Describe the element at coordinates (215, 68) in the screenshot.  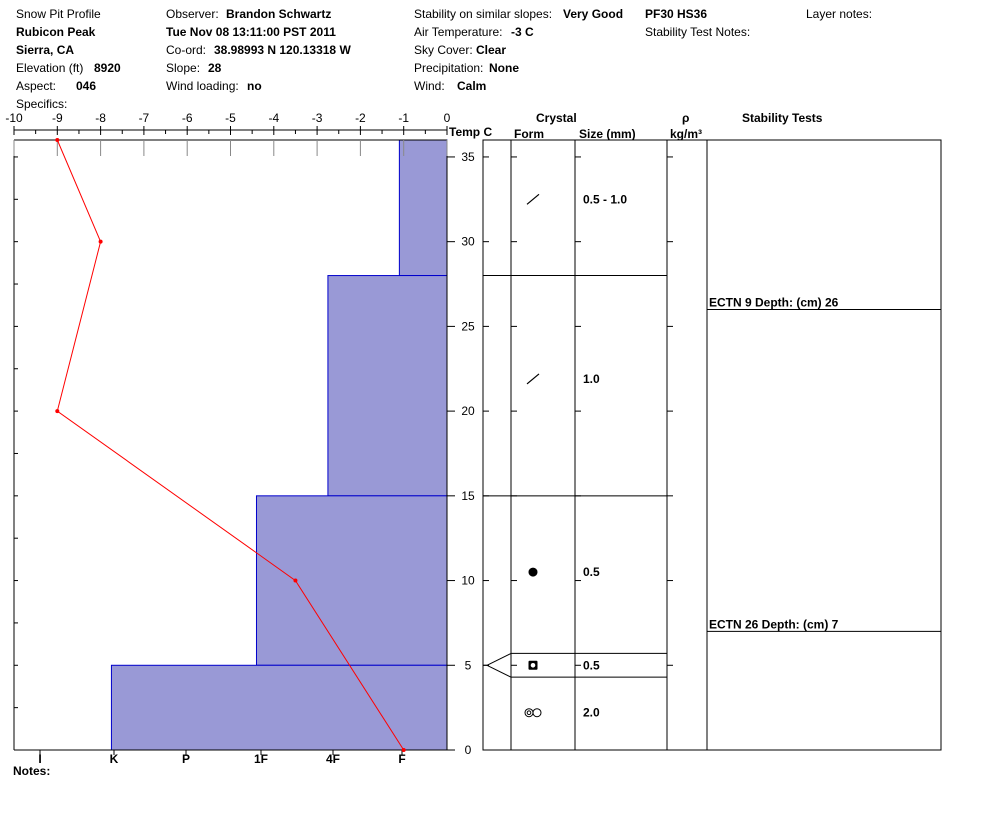
I see `slope-value: 28` at that location.